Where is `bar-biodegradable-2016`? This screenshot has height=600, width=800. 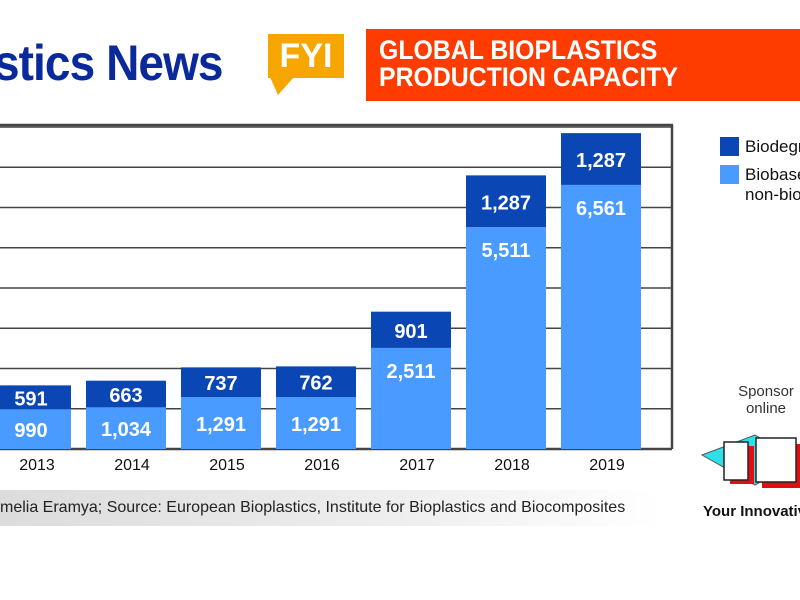
bar-biodegradable-2016 is located at coordinates (316, 382).